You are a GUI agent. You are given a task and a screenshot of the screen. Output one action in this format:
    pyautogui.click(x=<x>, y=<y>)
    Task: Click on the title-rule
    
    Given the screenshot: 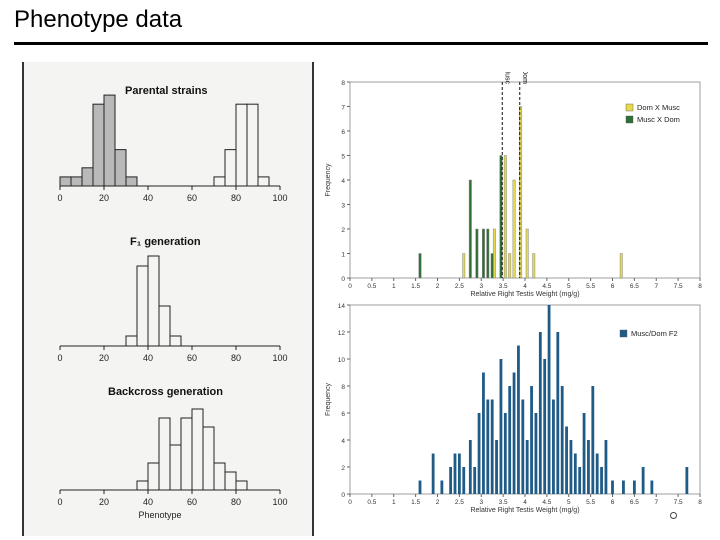 What is the action you would take?
    pyautogui.click(x=361, y=43)
    